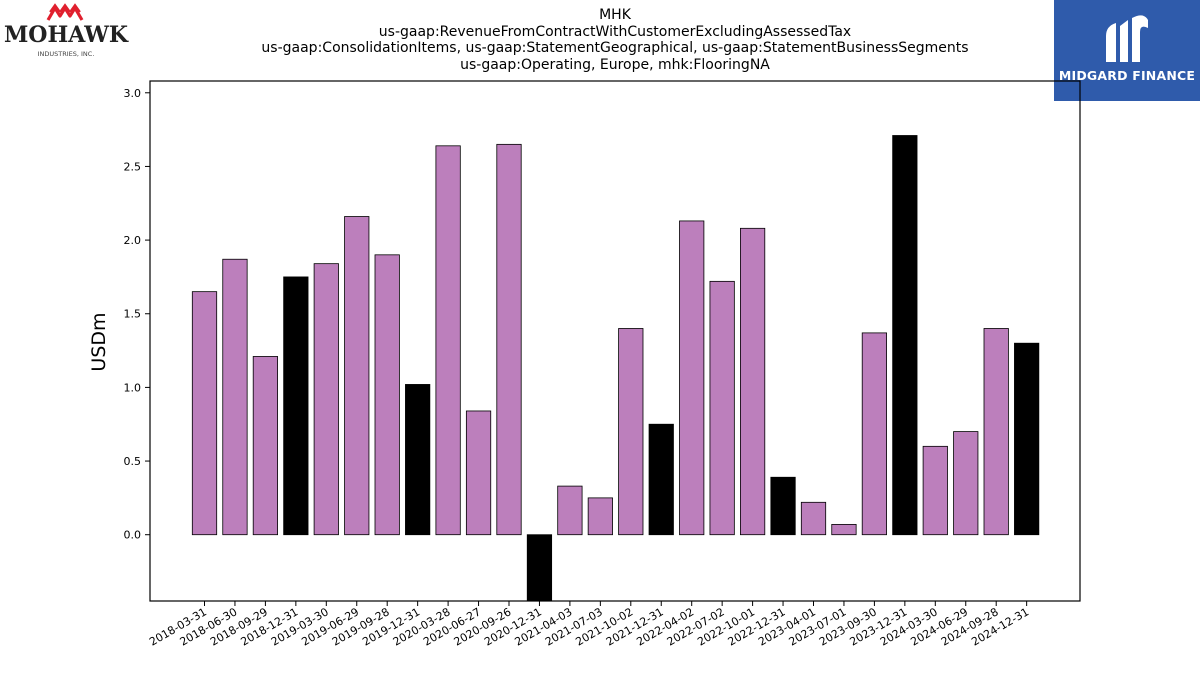 This screenshot has height=675, width=1200. I want to click on mohawk-wordmark: MOHAWK, so click(66, 35).